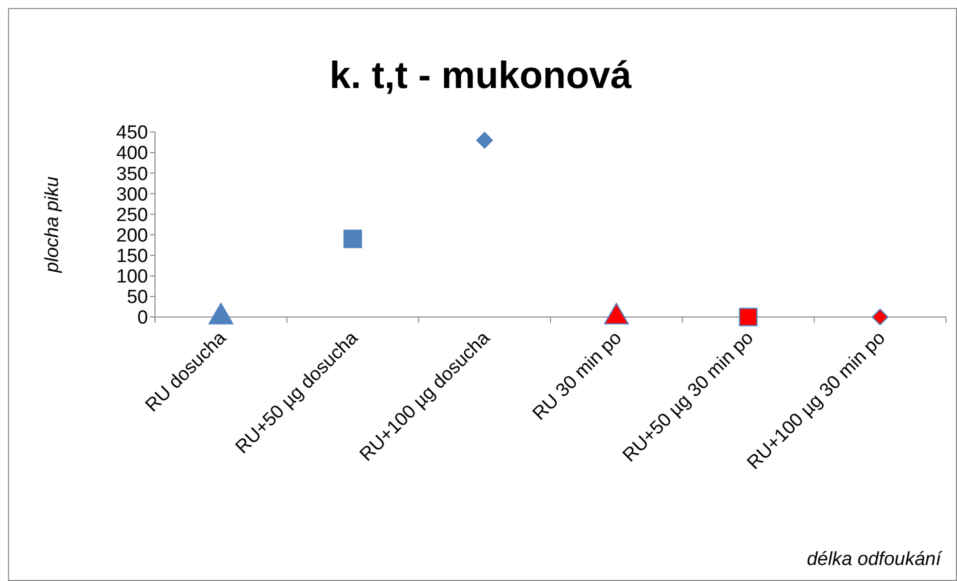  Describe the element at coordinates (142, 318) in the screenshot. I see `y-tick-label: 0` at that location.